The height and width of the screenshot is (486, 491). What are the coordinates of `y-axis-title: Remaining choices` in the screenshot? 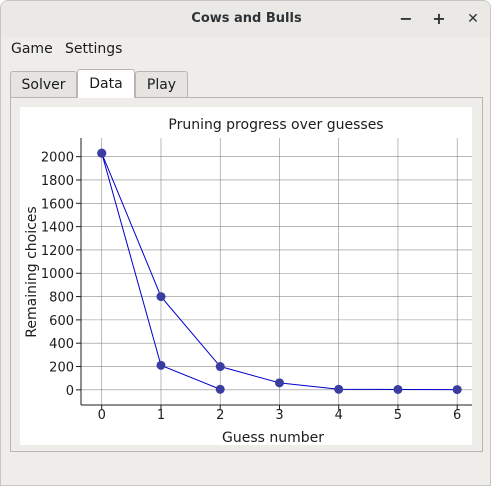 It's located at (32, 271).